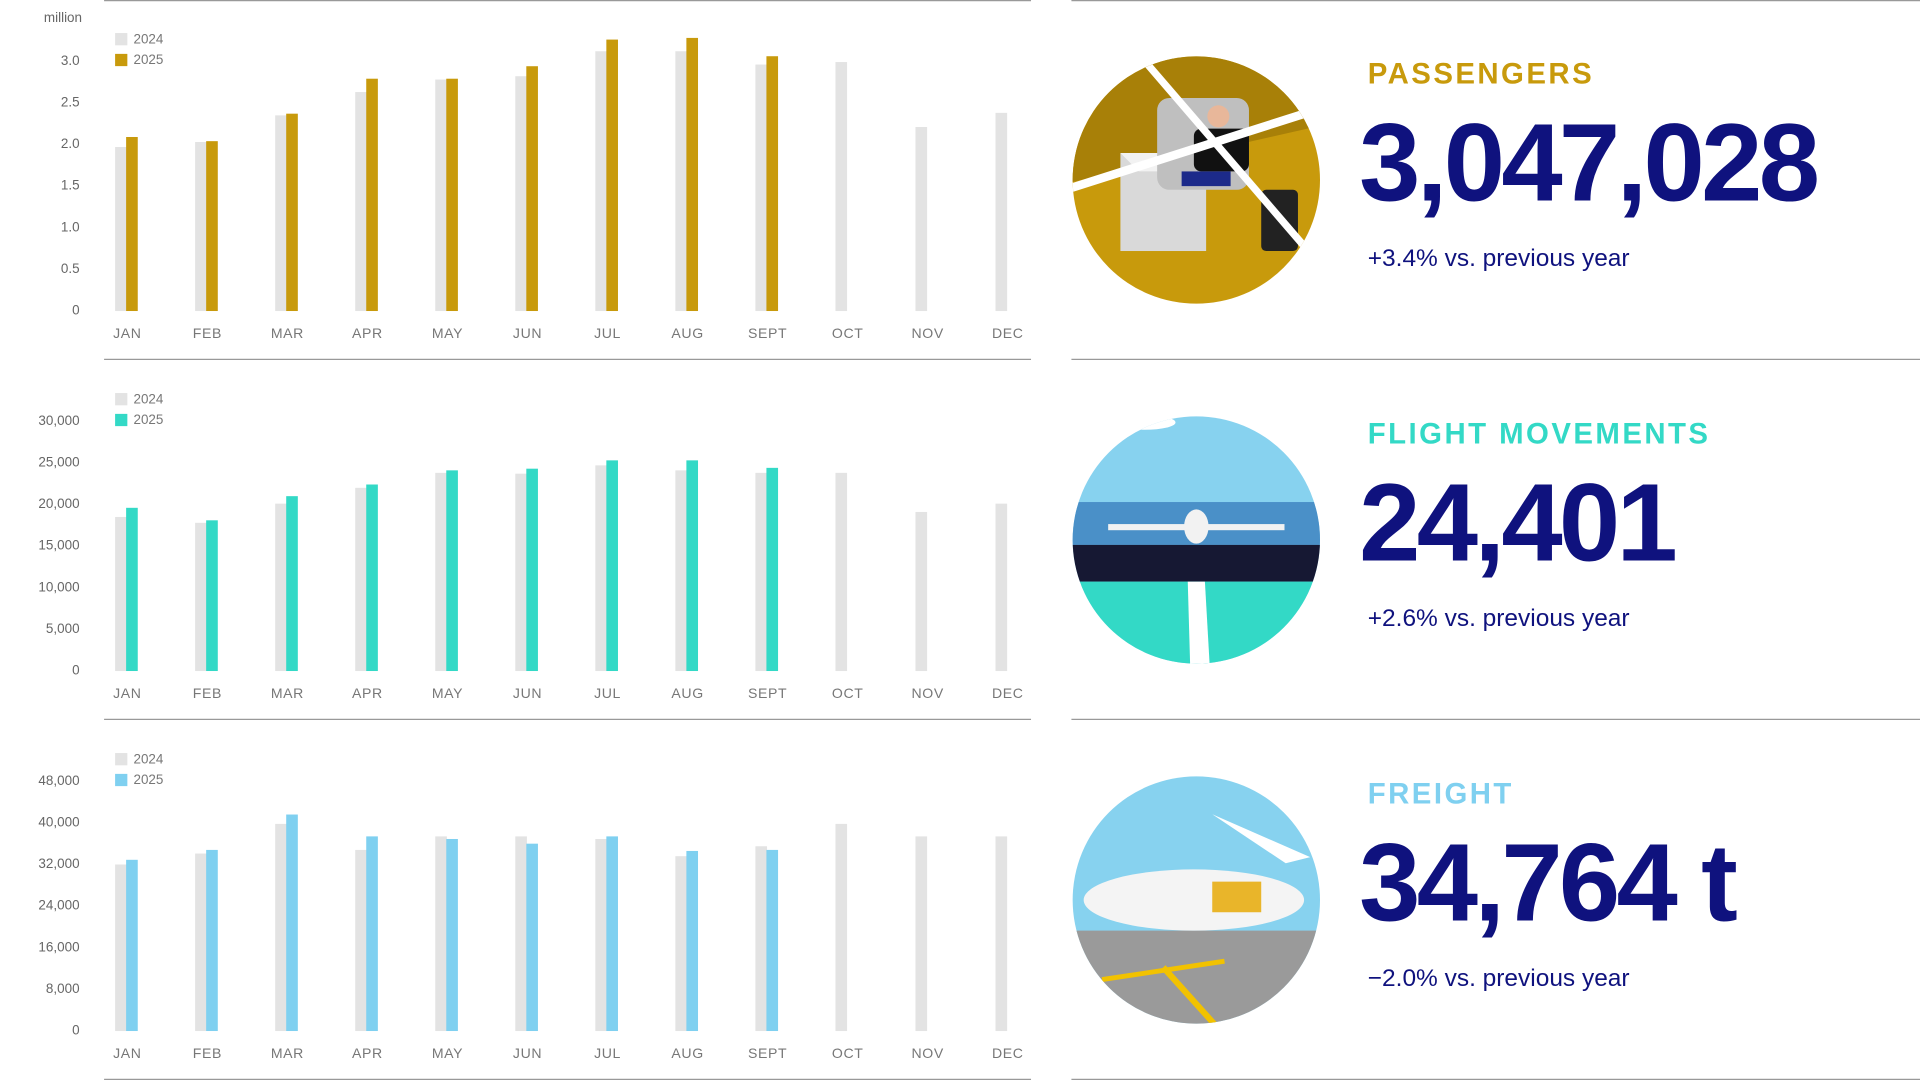 This screenshot has width=1920, height=1085. Describe the element at coordinates (63, 628) in the screenshot. I see `y-tick-label: 5,000` at that location.